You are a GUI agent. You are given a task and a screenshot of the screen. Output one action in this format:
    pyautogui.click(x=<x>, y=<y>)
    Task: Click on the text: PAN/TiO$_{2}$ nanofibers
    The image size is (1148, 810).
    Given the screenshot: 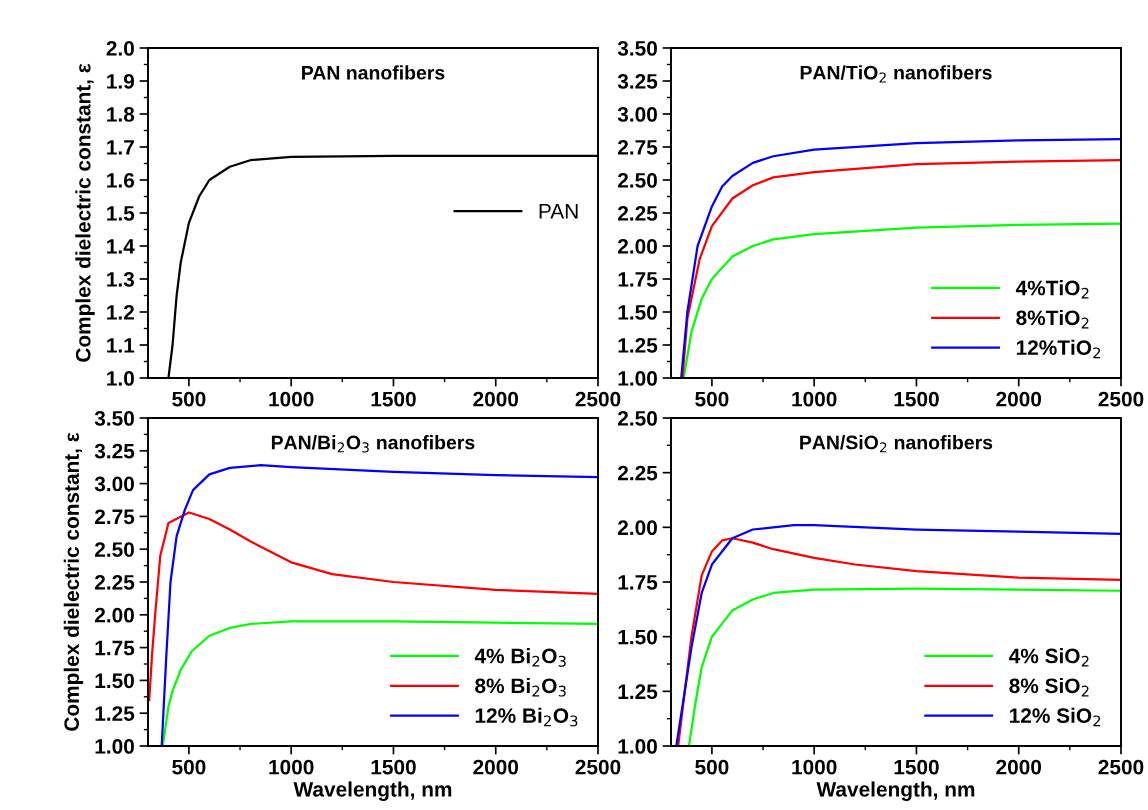 What is the action you would take?
    pyautogui.click(x=896, y=74)
    